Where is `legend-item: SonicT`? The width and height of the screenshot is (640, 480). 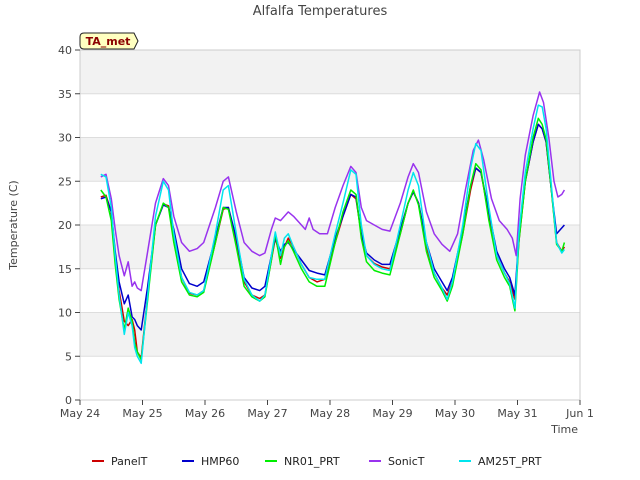
legend-item: SonicT is located at coordinates (397, 461).